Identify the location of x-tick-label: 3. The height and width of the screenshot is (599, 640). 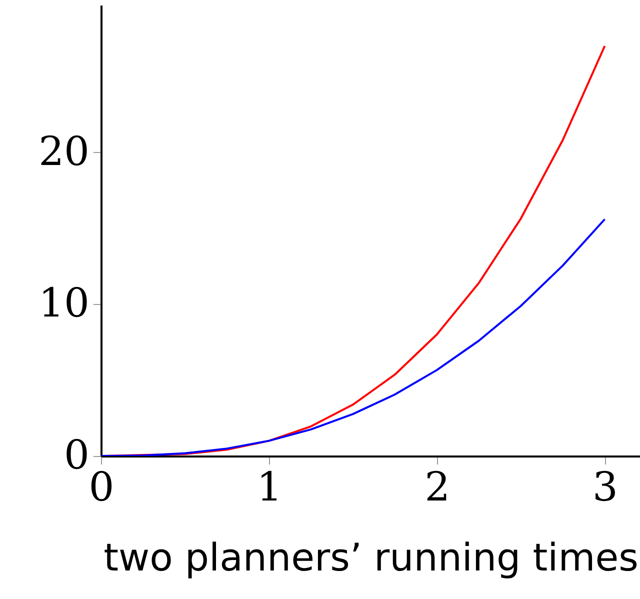
(605, 487).